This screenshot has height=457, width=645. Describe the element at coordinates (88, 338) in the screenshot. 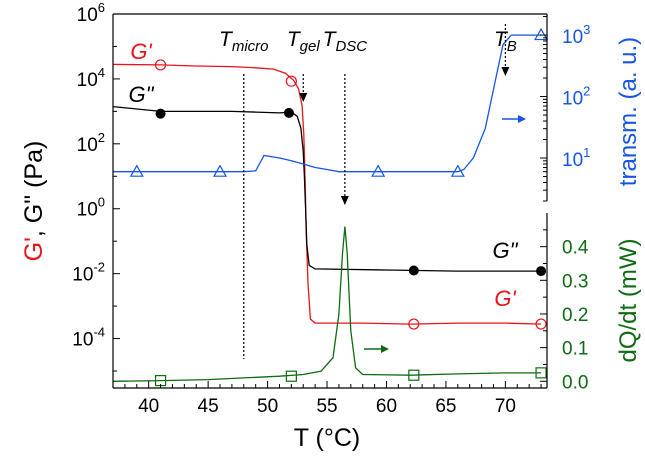

I see `left-tick-label: 10⁻⁴` at that location.